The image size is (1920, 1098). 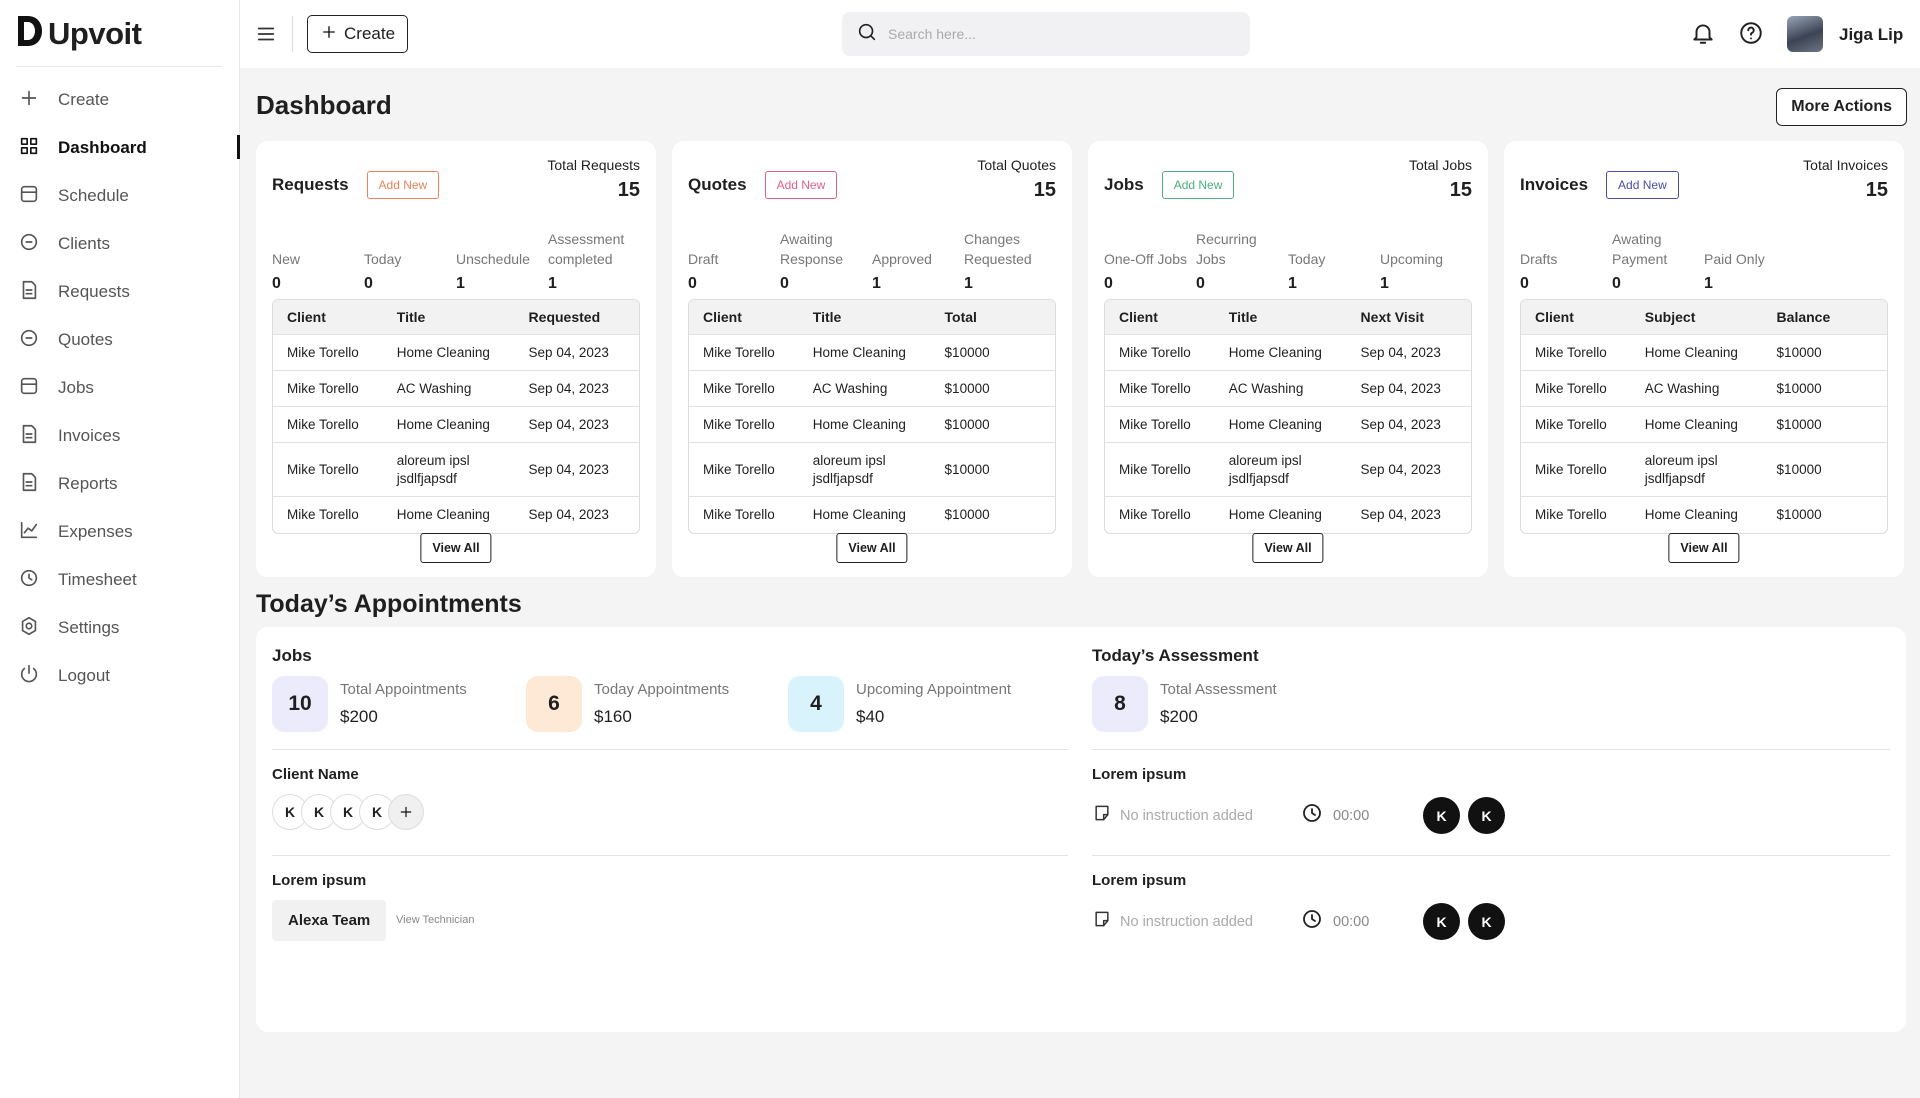 What do you see at coordinates (1696, 469) in the screenshot?
I see `table-cell: aloreum ipsl jsdlfjapsdf` at bounding box center [1696, 469].